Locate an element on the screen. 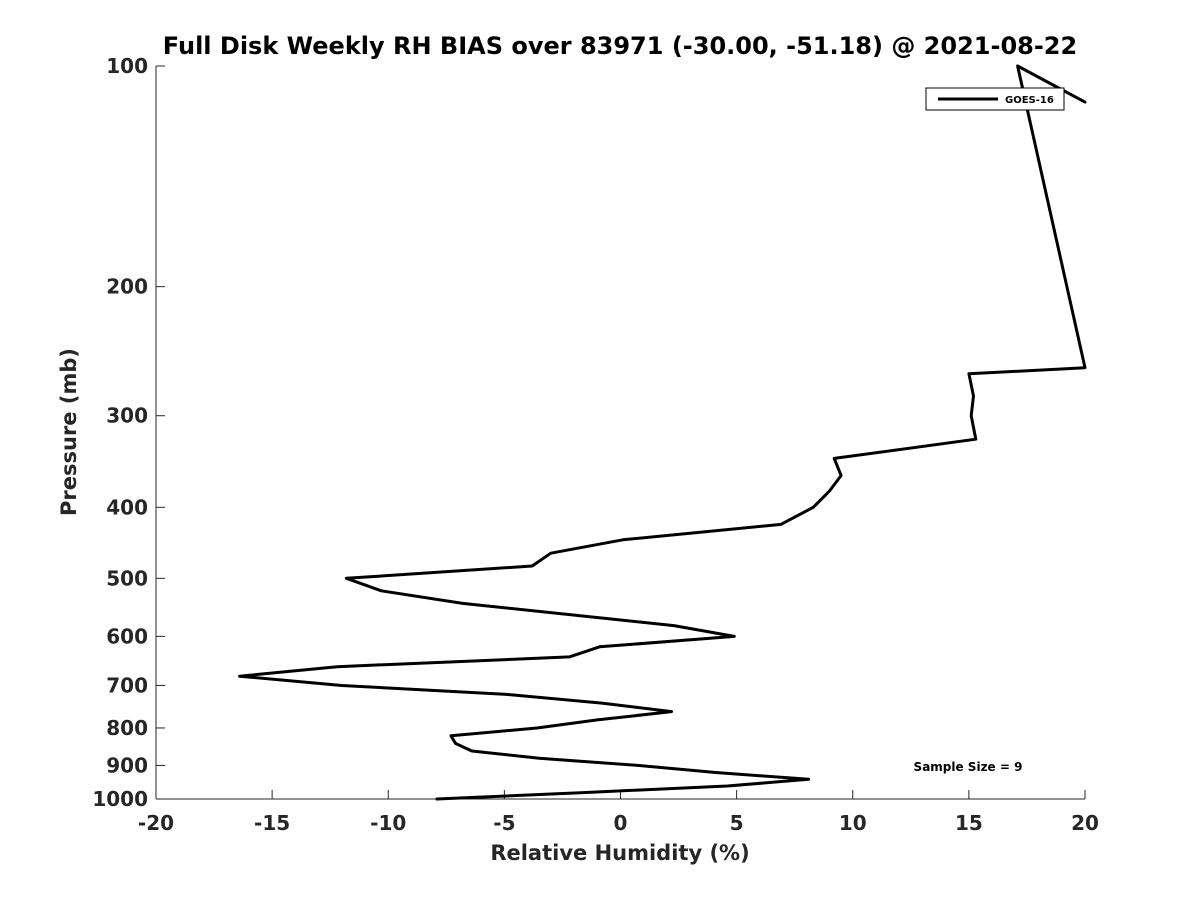  x-tick-label: 10 is located at coordinates (853, 823).